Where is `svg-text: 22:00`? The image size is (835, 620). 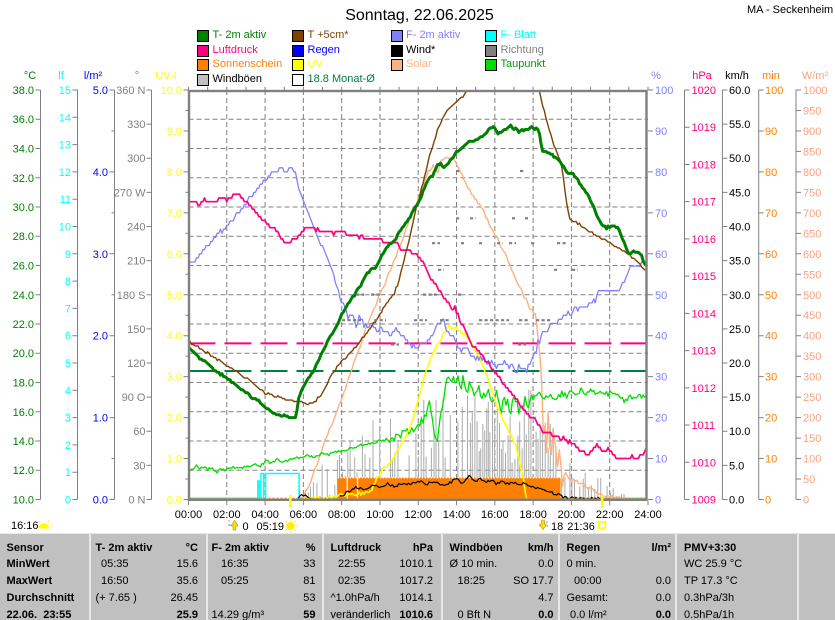
svg-text: 22:00 is located at coordinates (610, 515).